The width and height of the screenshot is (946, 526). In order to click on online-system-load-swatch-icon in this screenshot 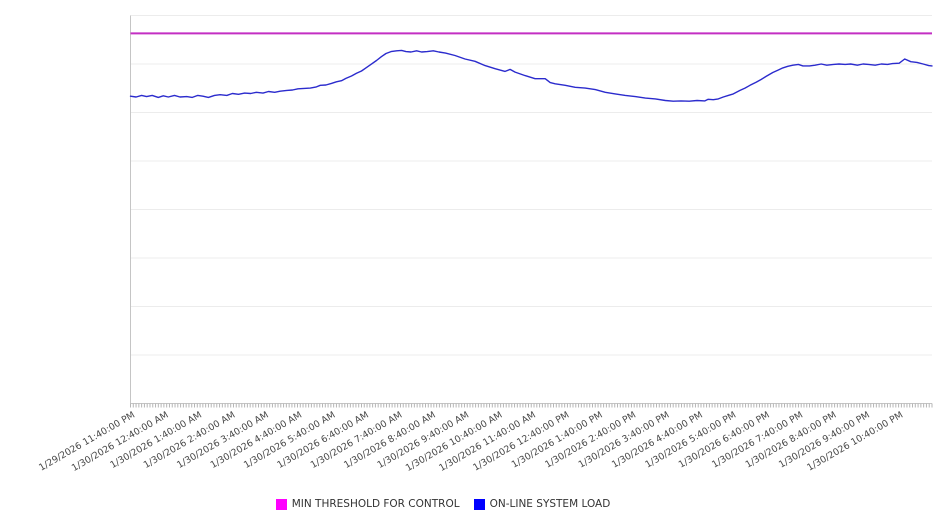, I will do `click(479, 504)`.